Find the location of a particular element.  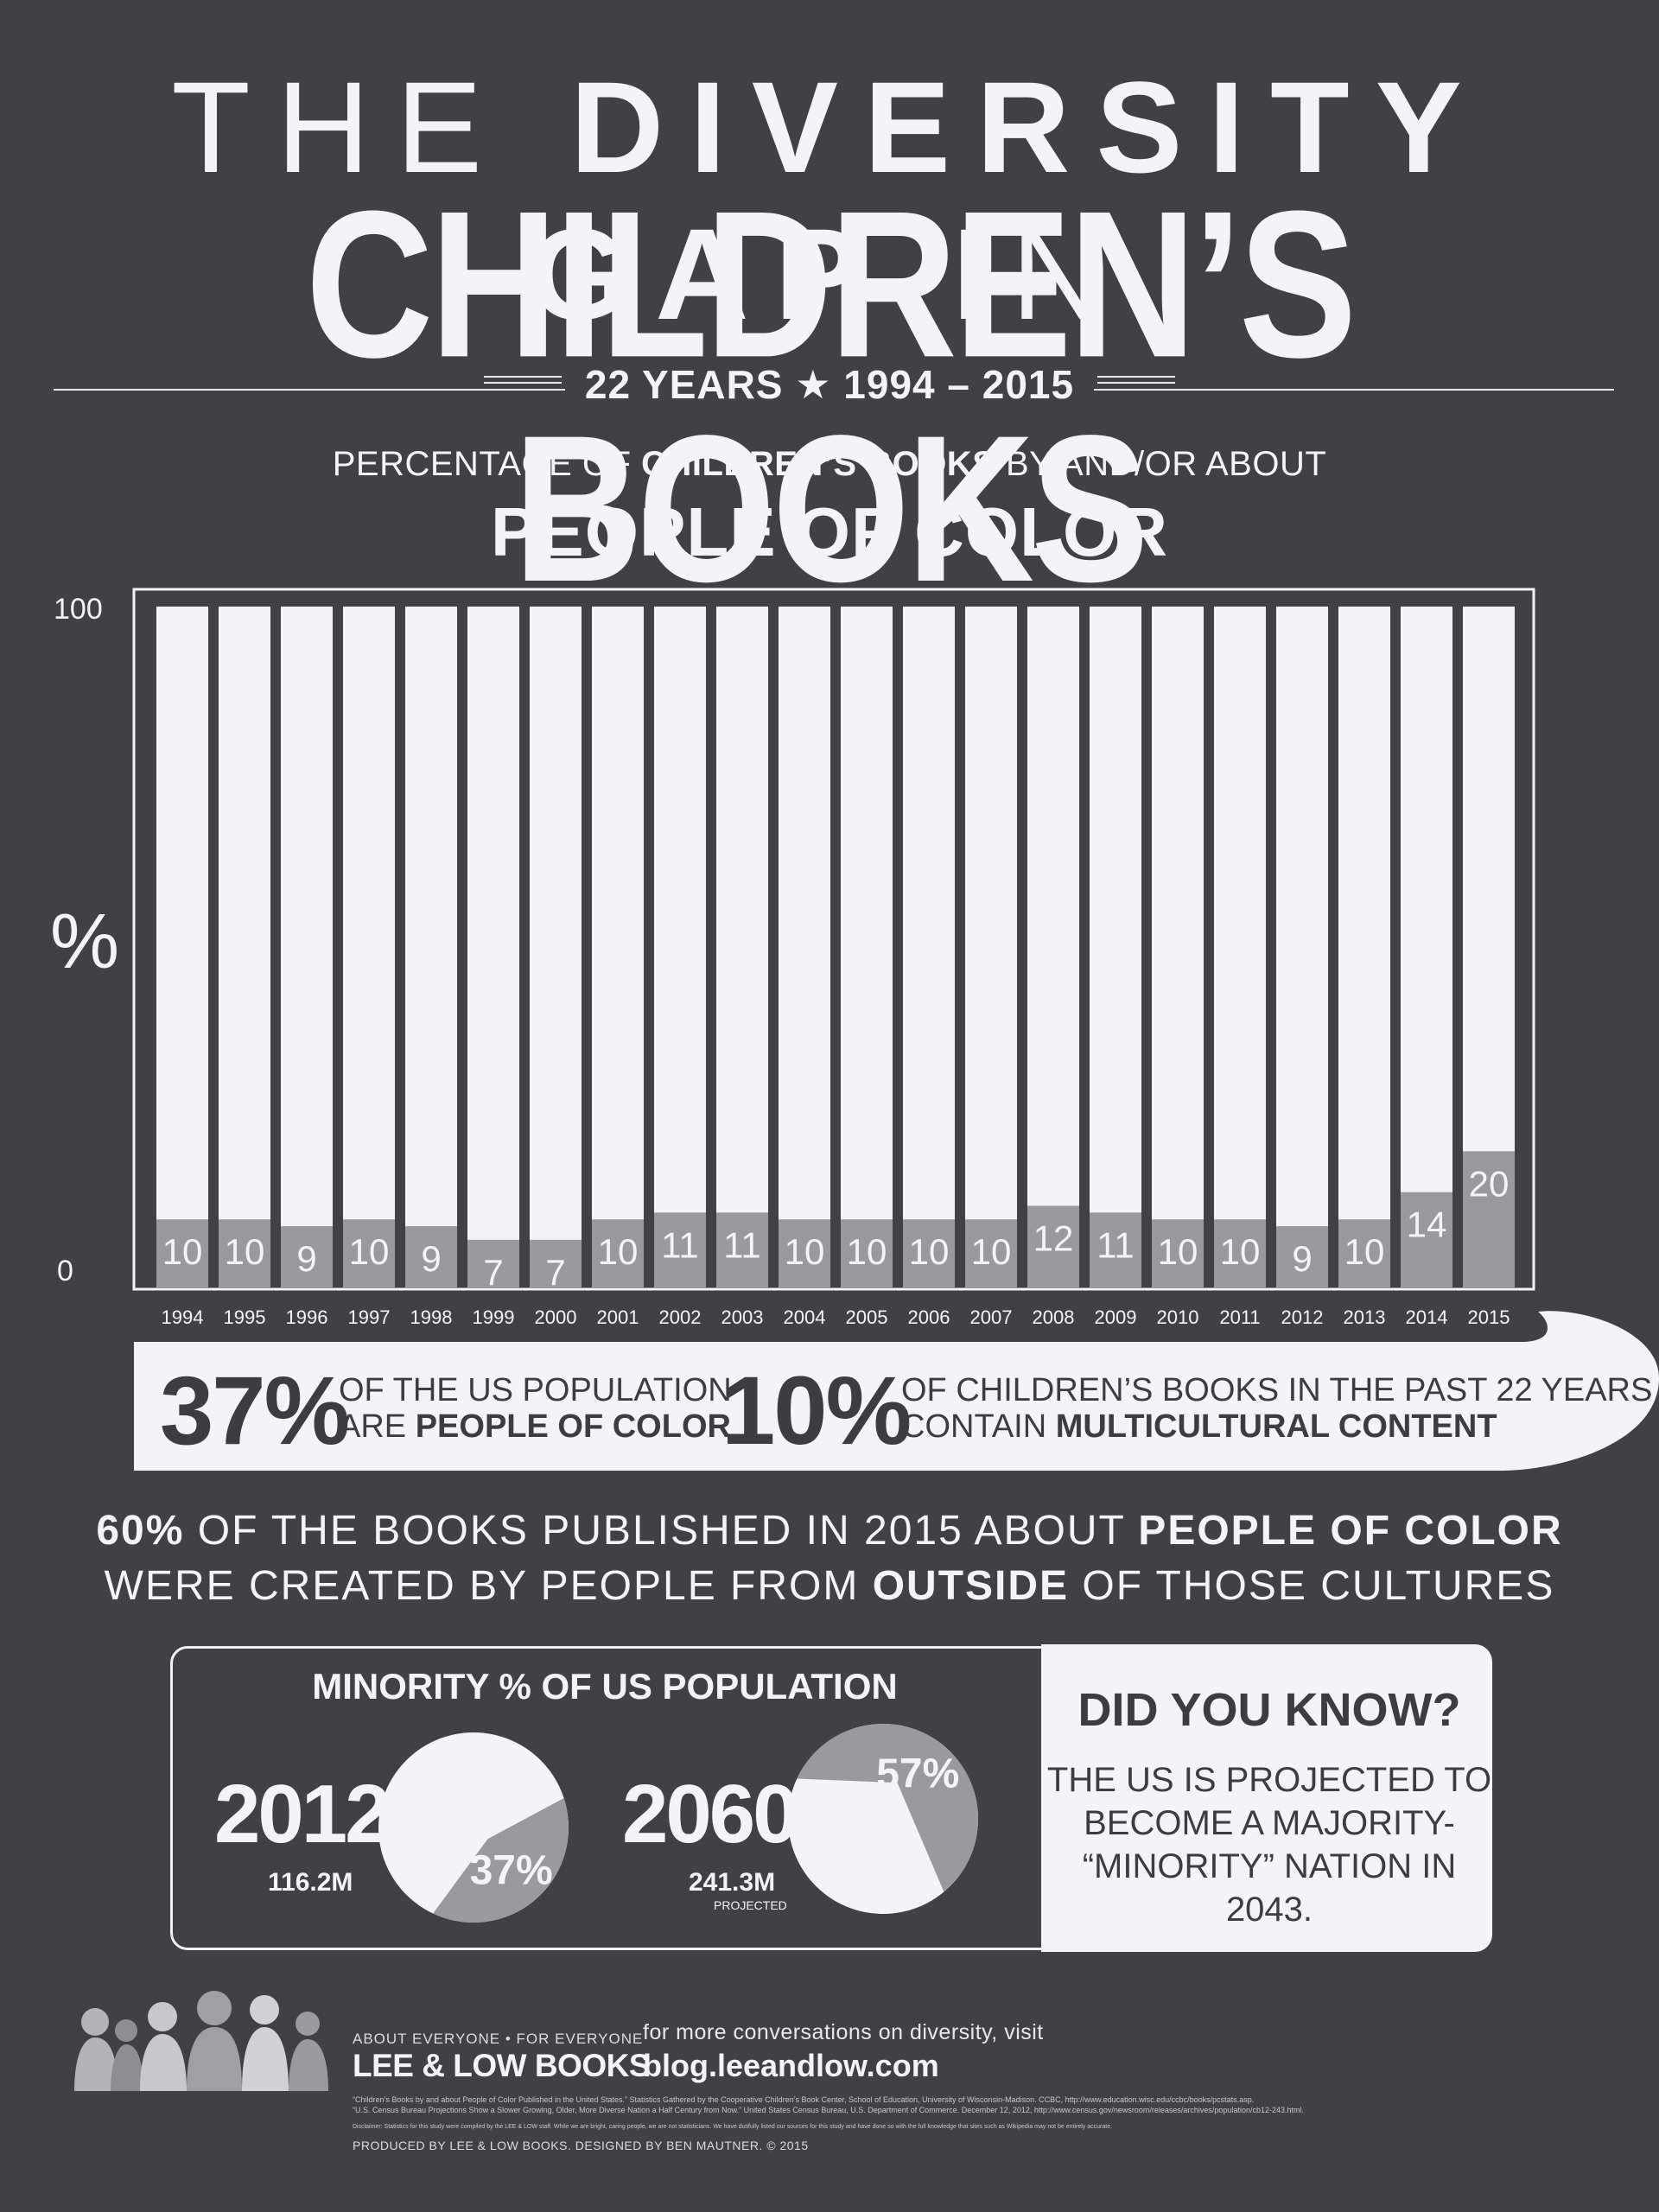

x-tick-label: 2003 is located at coordinates (742, 1317).